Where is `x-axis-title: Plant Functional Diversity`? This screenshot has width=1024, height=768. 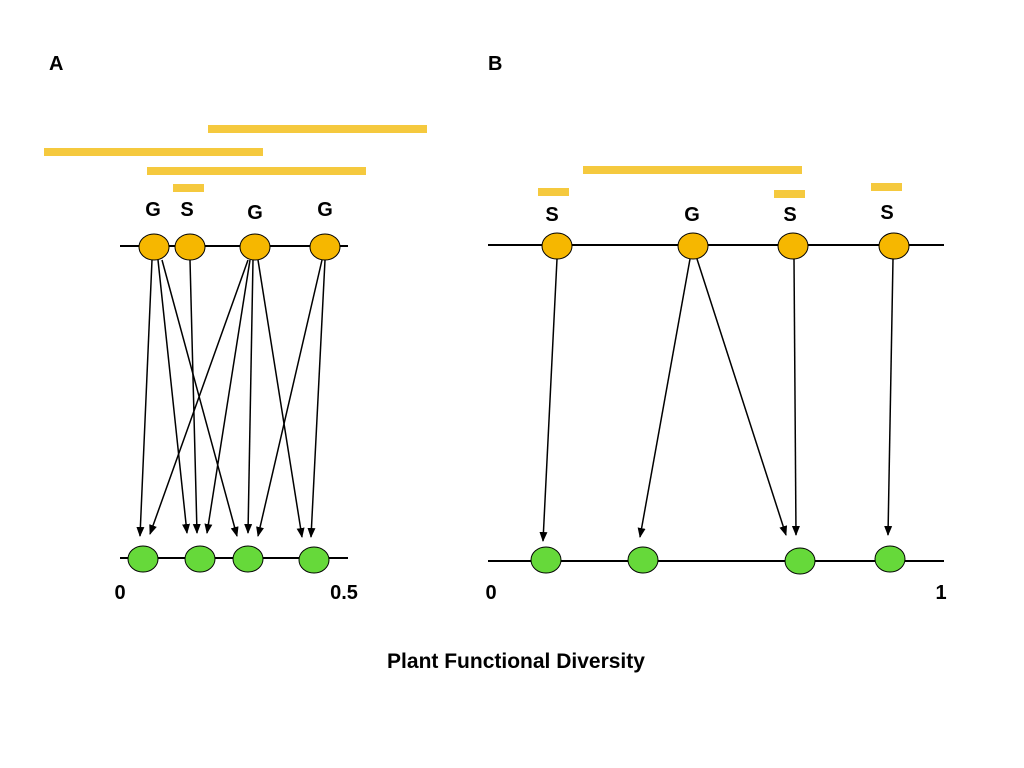 x-axis-title: Plant Functional Diversity is located at coordinates (516, 661).